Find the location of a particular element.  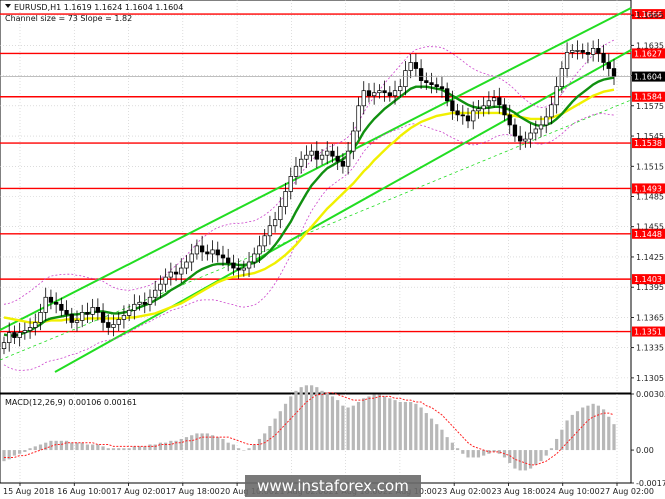

level-label: 1.1448 is located at coordinates (648, 234).